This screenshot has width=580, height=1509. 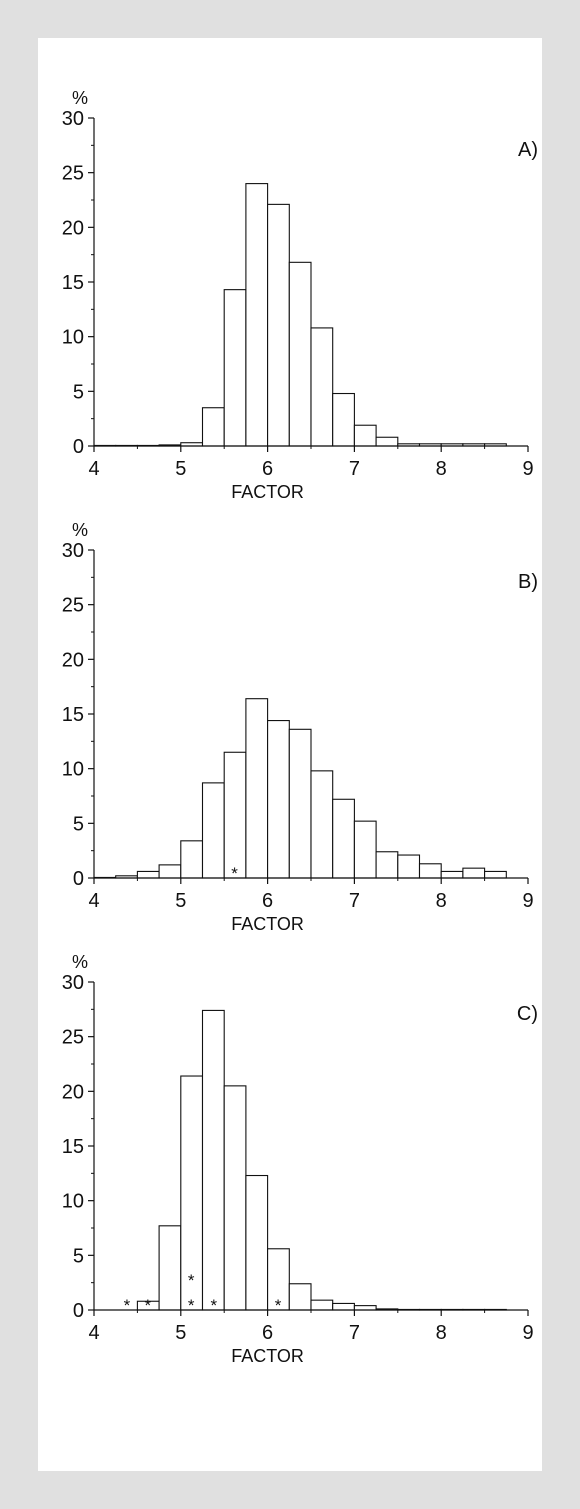 What do you see at coordinates (78, 1311) in the screenshot?
I see `chart-c-y-tick-label-0: 0` at bounding box center [78, 1311].